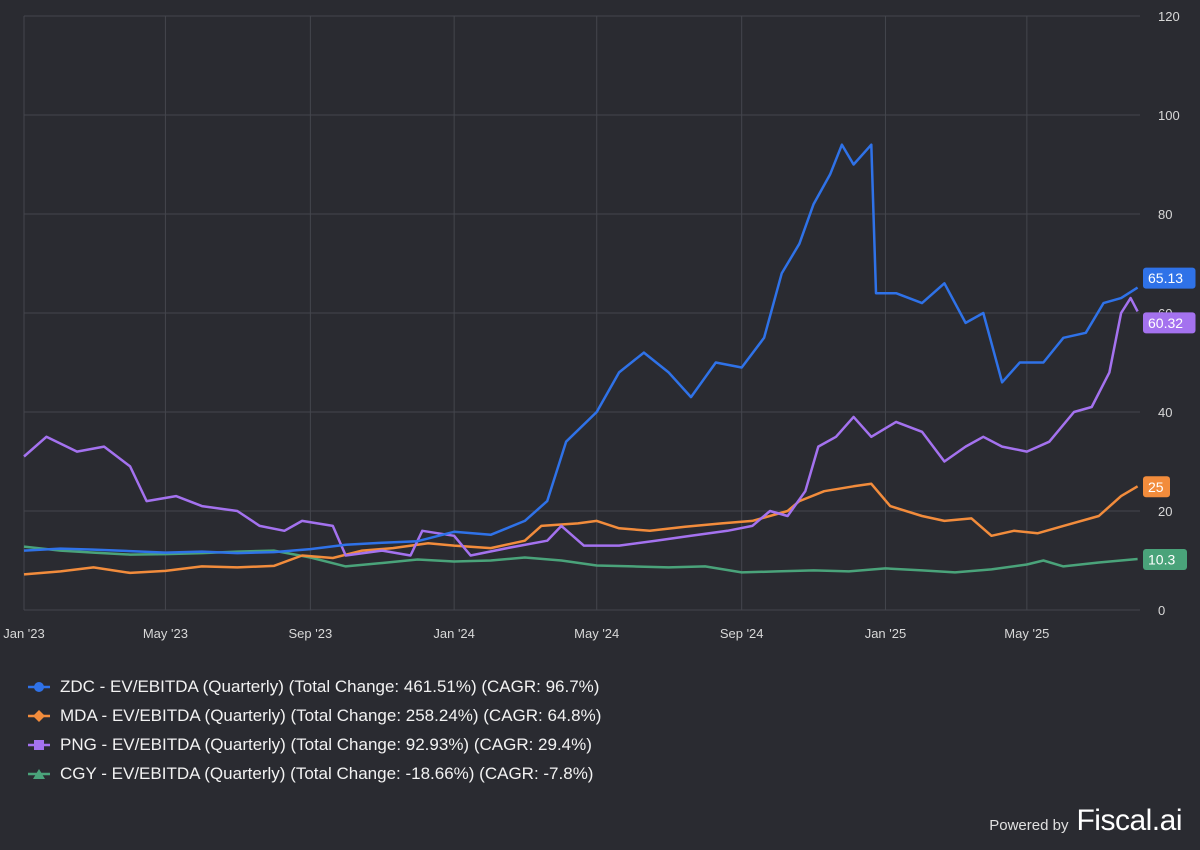 This screenshot has height=850, width=1200. I want to click on x-tick-label: Jan '25, so click(886, 633).